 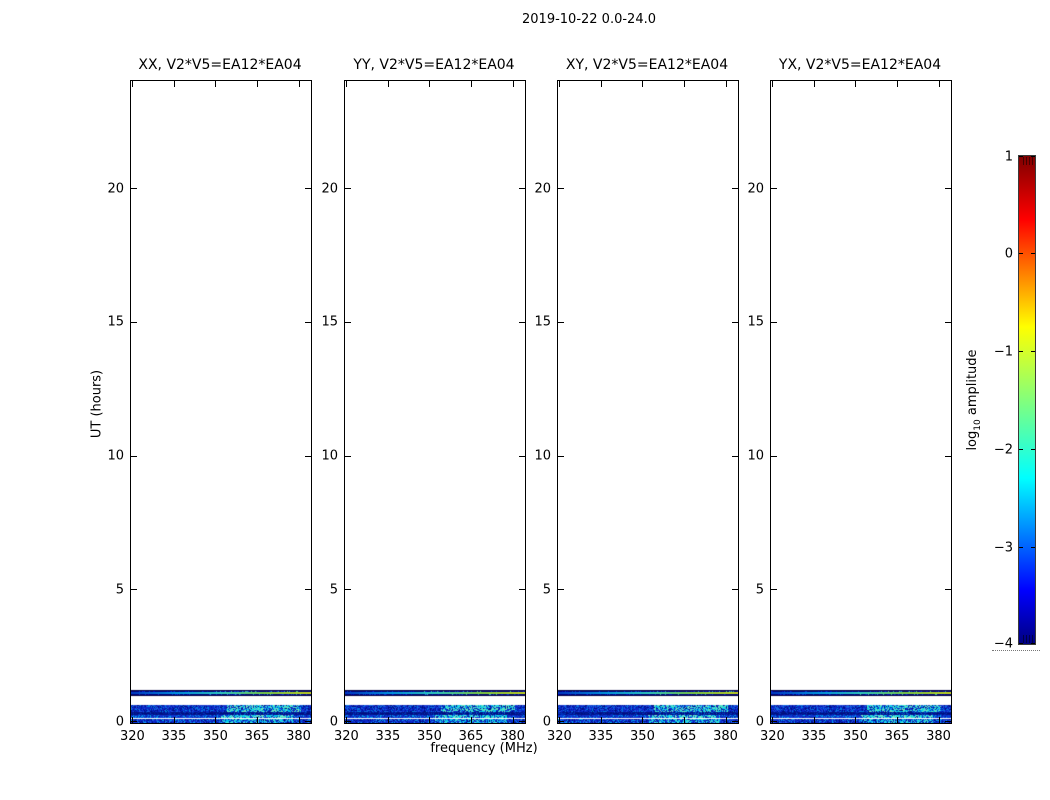 What do you see at coordinates (860, 65) in the screenshot?
I see `panel-title: YX, V2*V5=EA12*EA04` at bounding box center [860, 65].